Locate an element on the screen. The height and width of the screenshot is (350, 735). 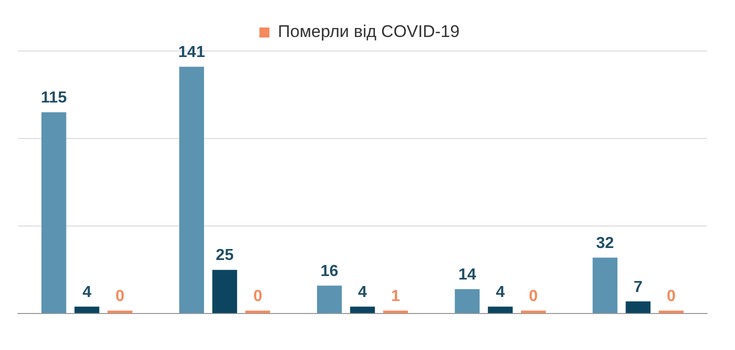
data-label: 7 is located at coordinates (638, 287).